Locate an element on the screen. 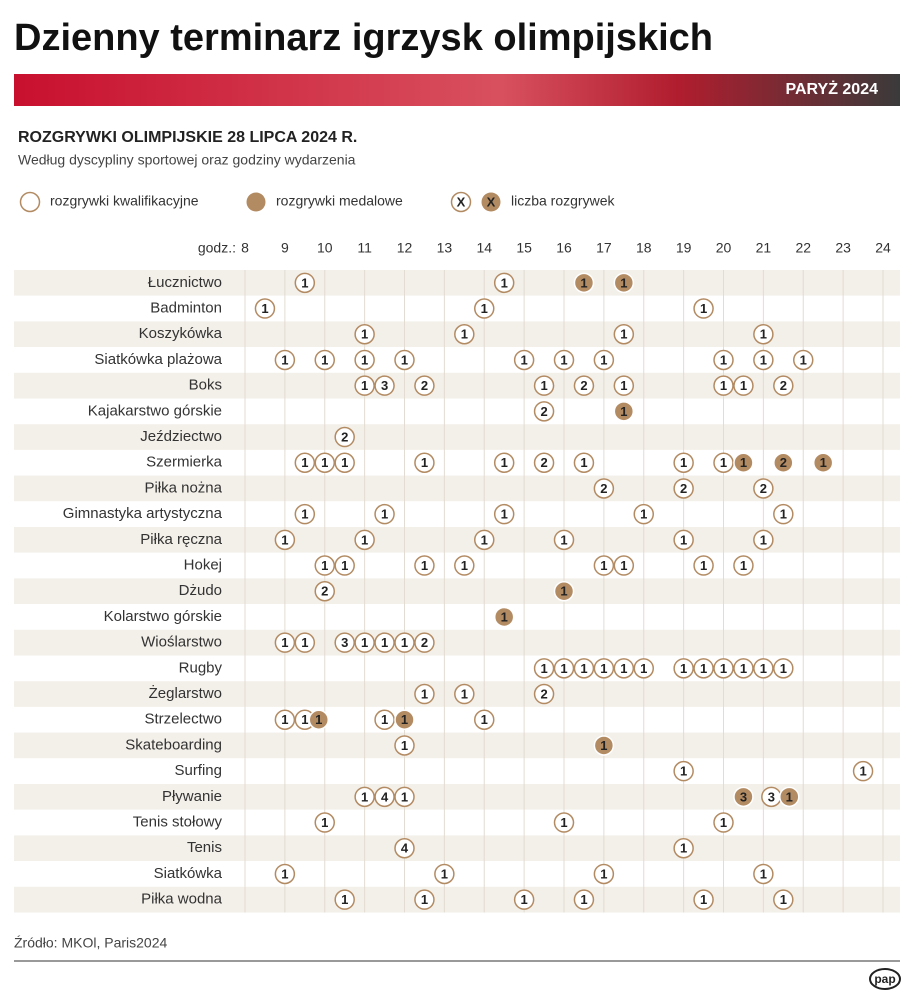 The height and width of the screenshot is (1000, 915). event-count: 3 is located at coordinates (384, 385).